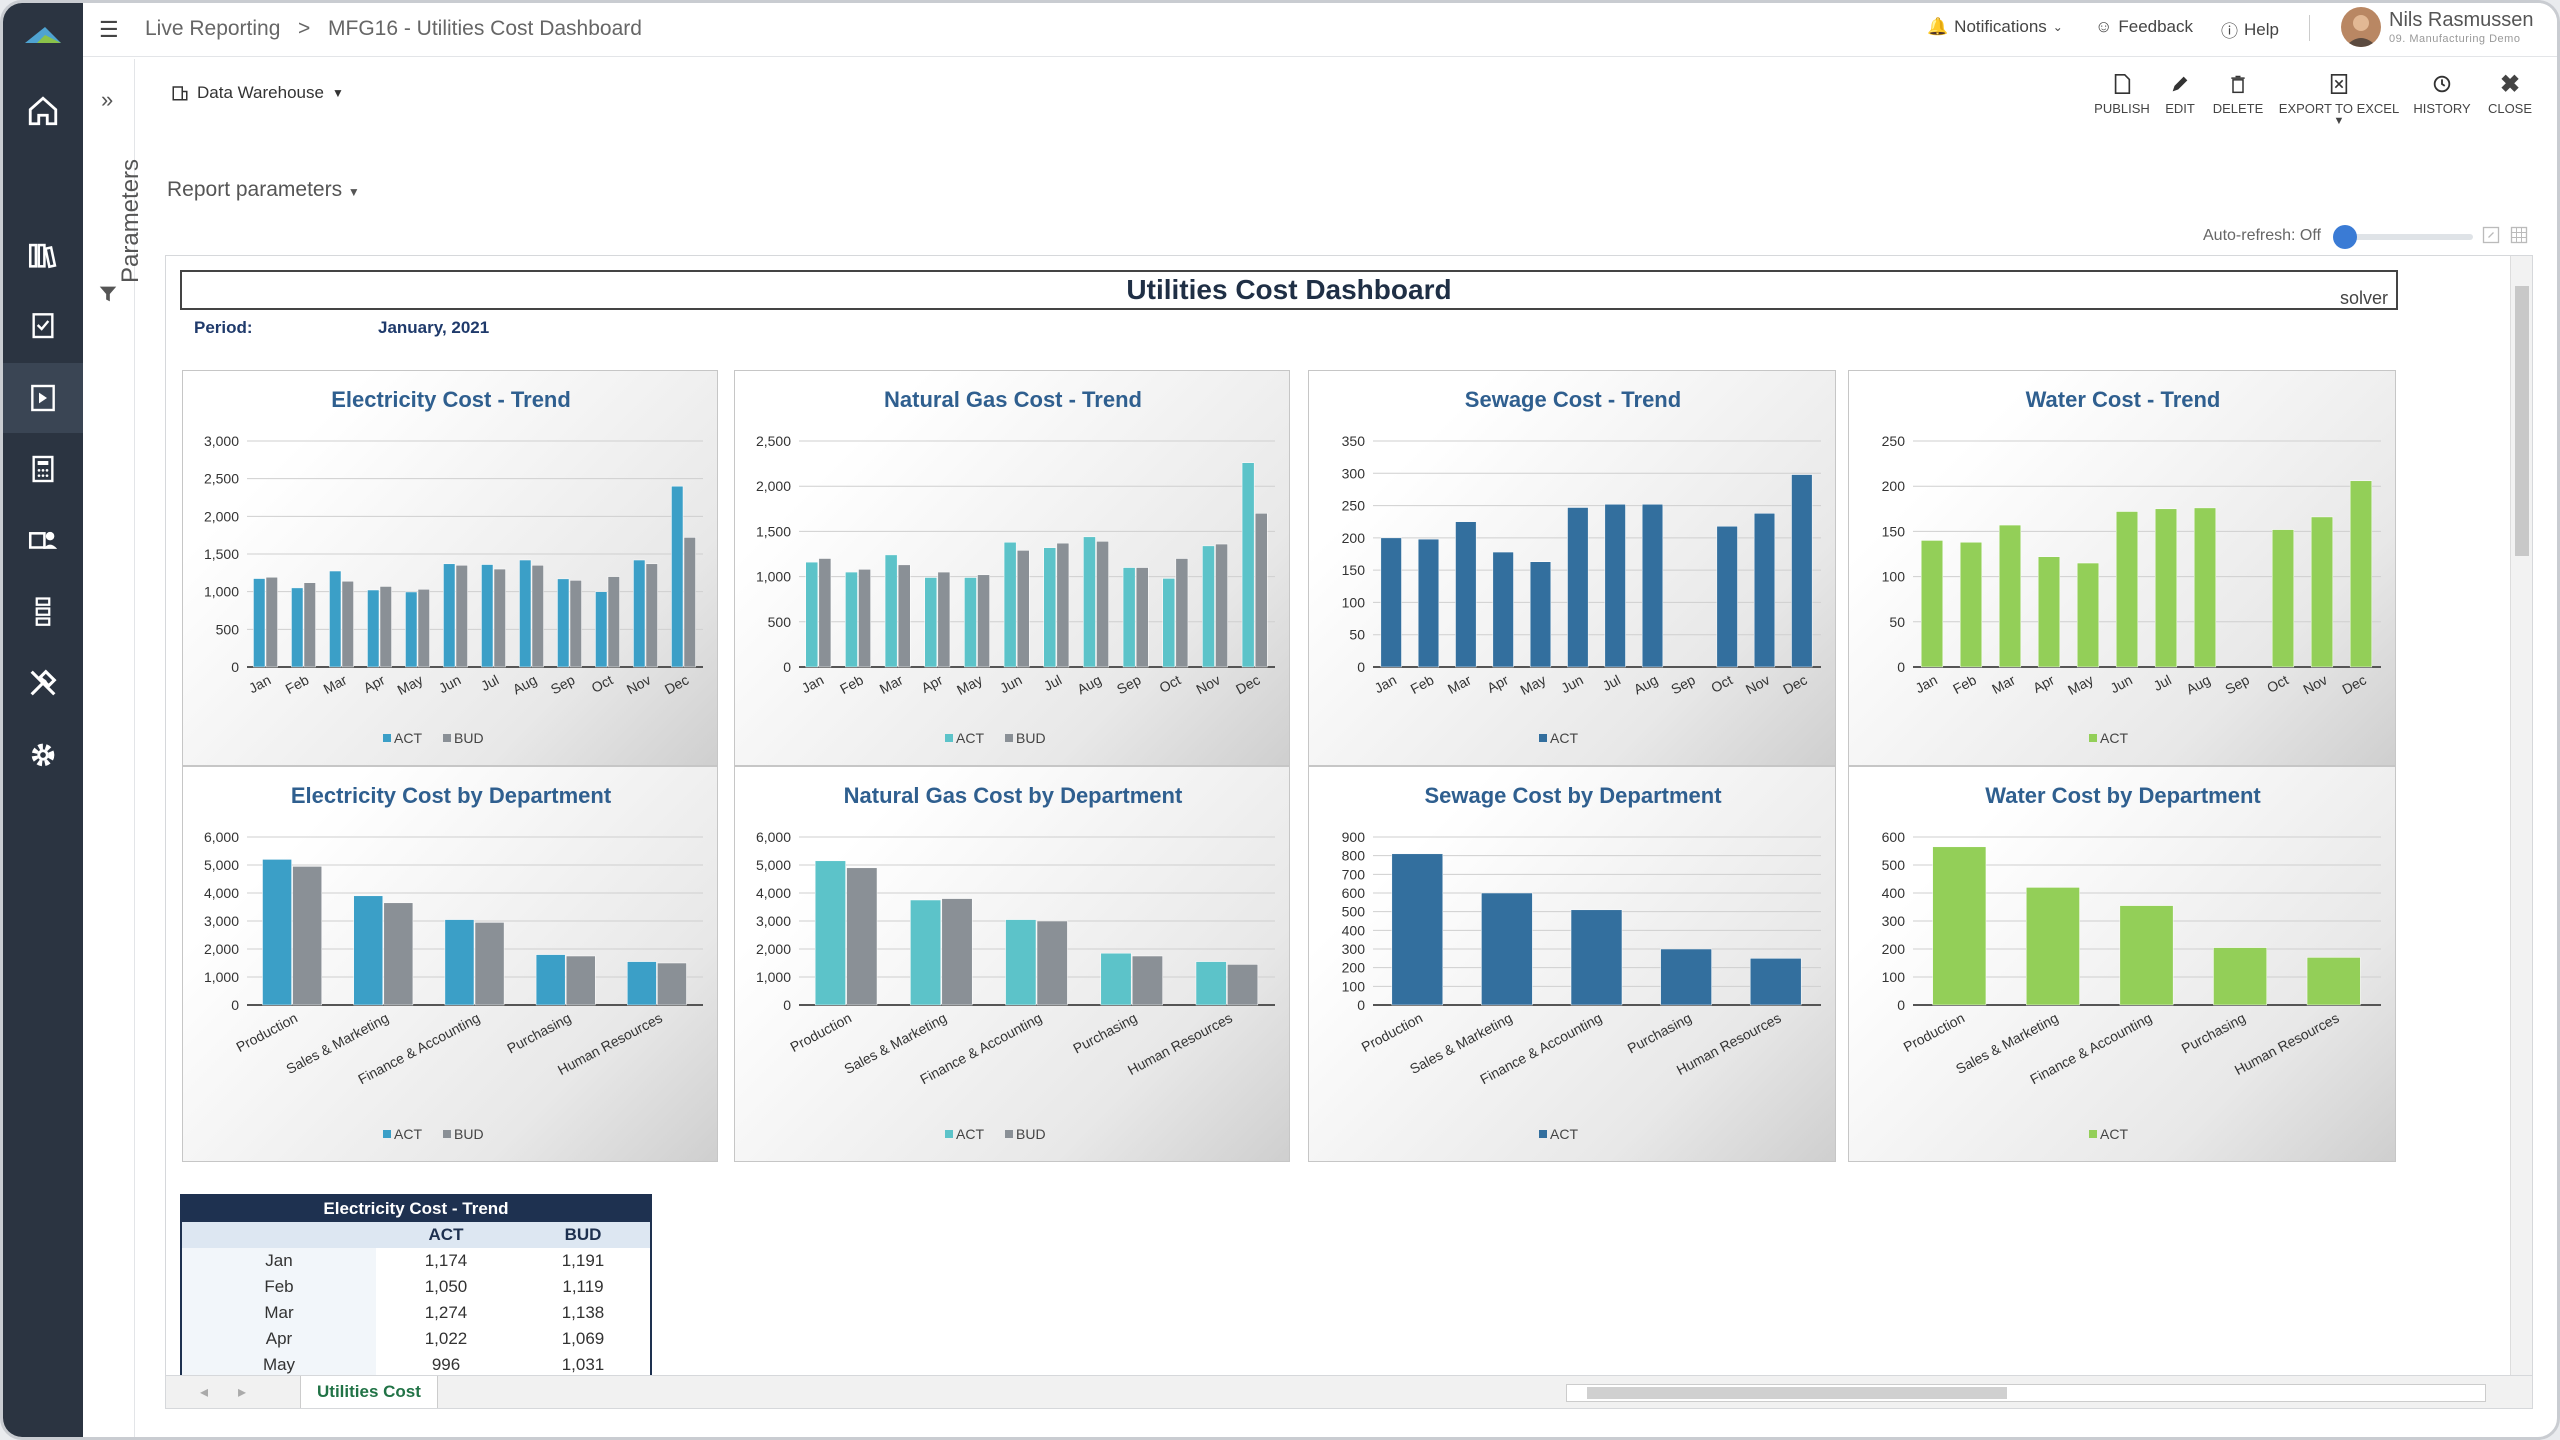 The image size is (2560, 1440). What do you see at coordinates (2510, 108) in the screenshot?
I see `close-label: CLOSE` at bounding box center [2510, 108].